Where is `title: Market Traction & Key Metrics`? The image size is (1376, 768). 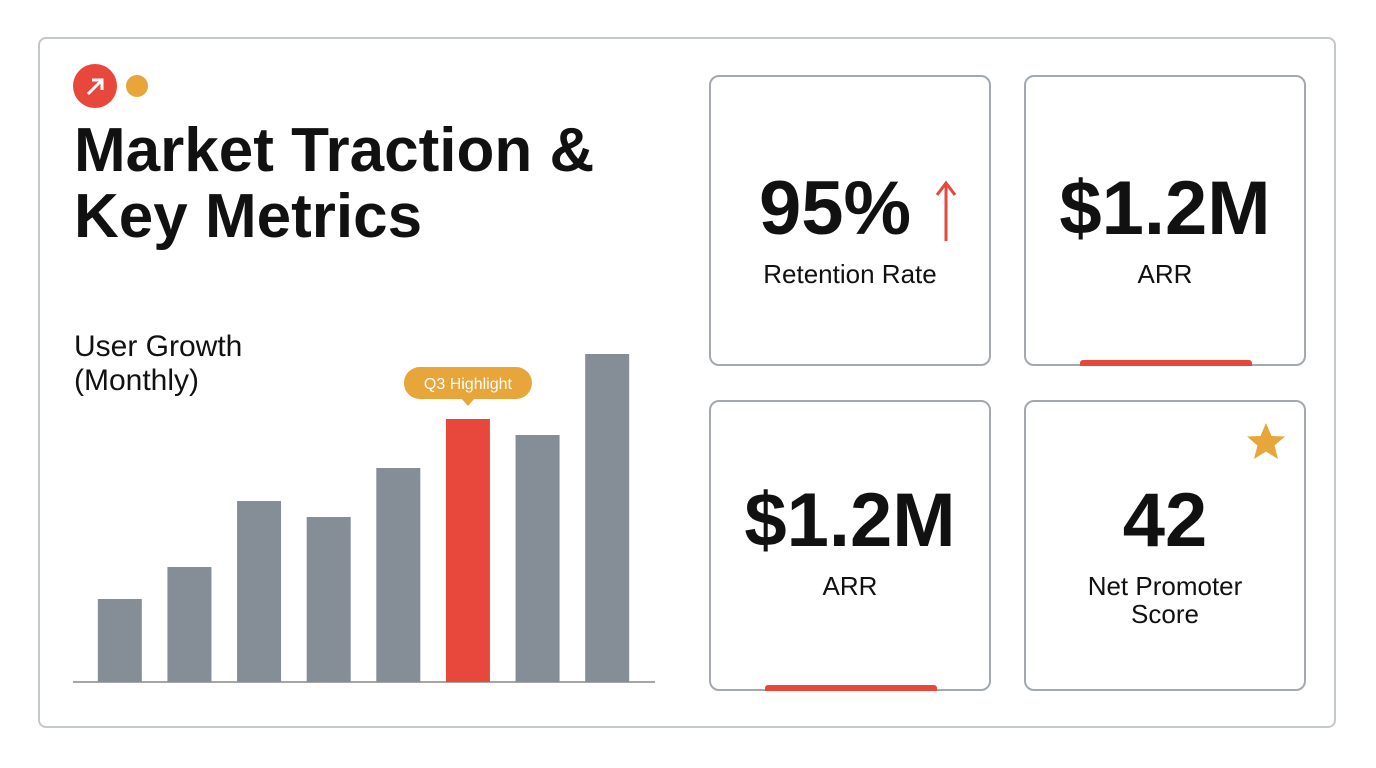
title: Market Traction & Key Metrics is located at coordinates (334, 183).